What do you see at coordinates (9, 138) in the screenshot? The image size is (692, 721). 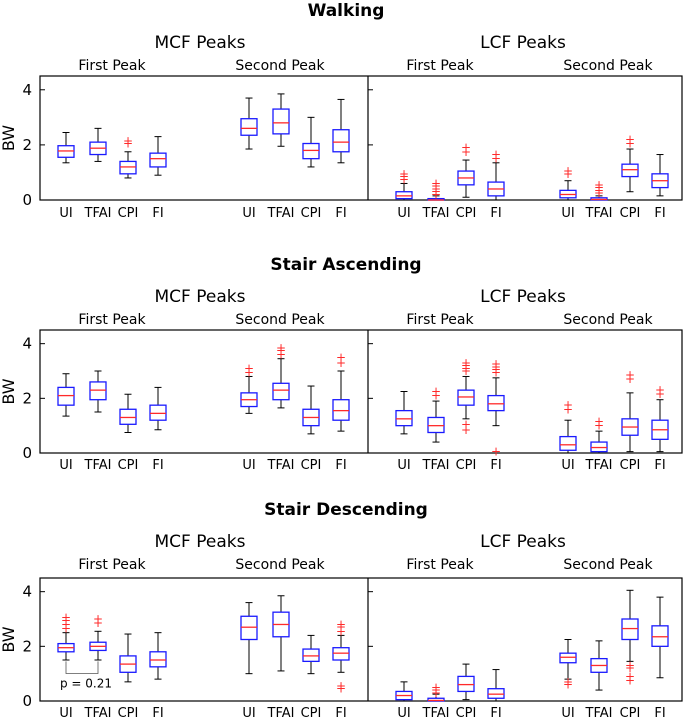 I see `y-axis-label: BW` at bounding box center [9, 138].